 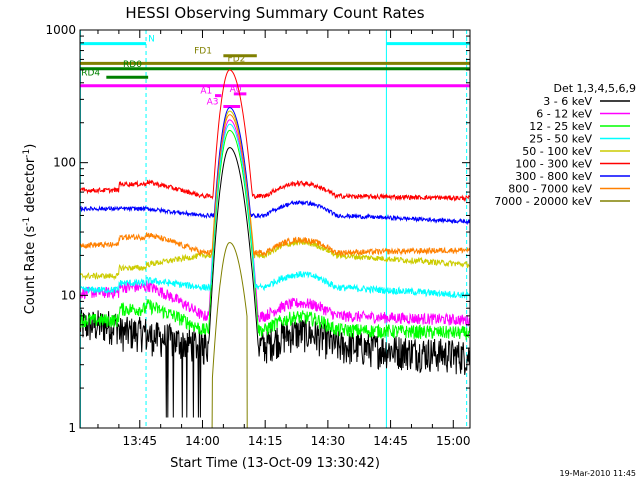 I want to click on x-tick-label-3: 14:30, so click(x=328, y=441).